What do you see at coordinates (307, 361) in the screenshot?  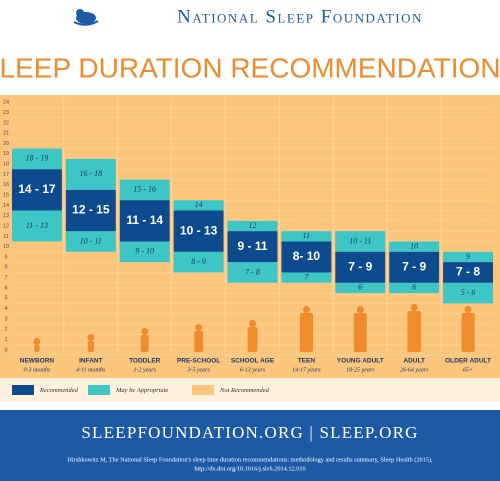 I see `category-label: TEEN` at bounding box center [307, 361].